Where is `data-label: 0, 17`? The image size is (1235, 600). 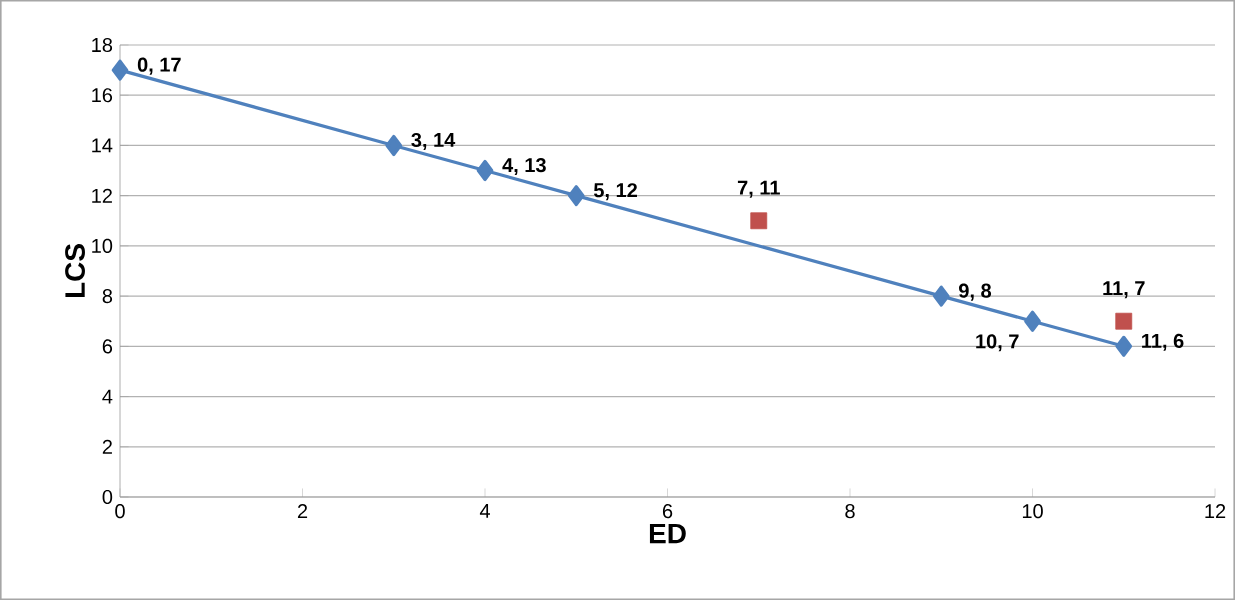
data-label: 0, 17 is located at coordinates (159, 66).